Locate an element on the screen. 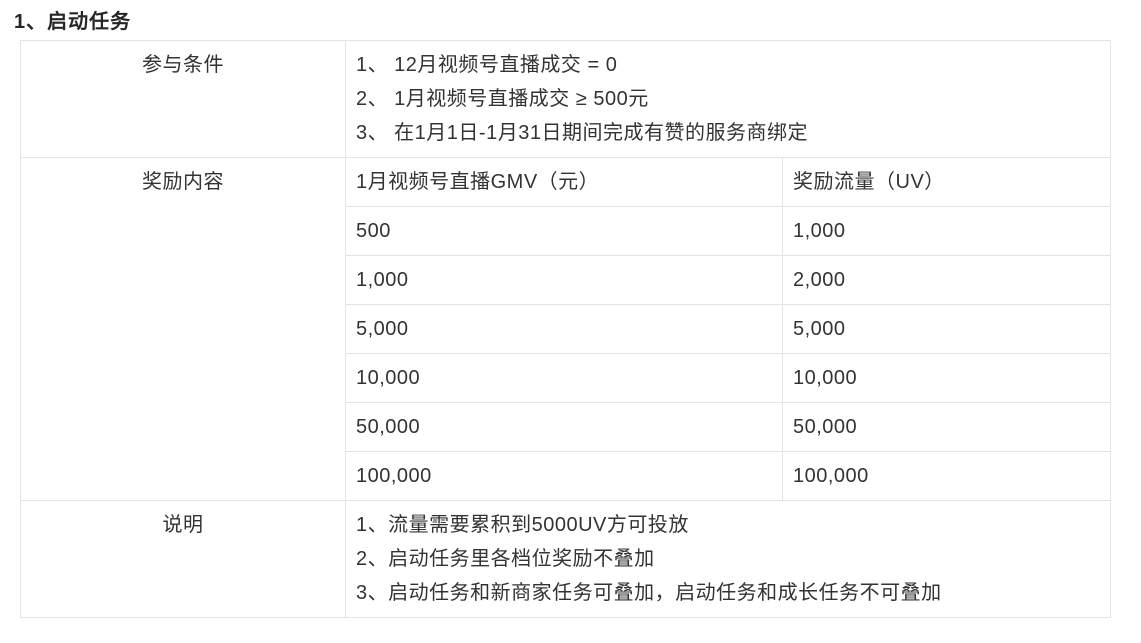 This screenshot has width=1141, height=643. uv-value-cell: 50,000 is located at coordinates (946, 427).